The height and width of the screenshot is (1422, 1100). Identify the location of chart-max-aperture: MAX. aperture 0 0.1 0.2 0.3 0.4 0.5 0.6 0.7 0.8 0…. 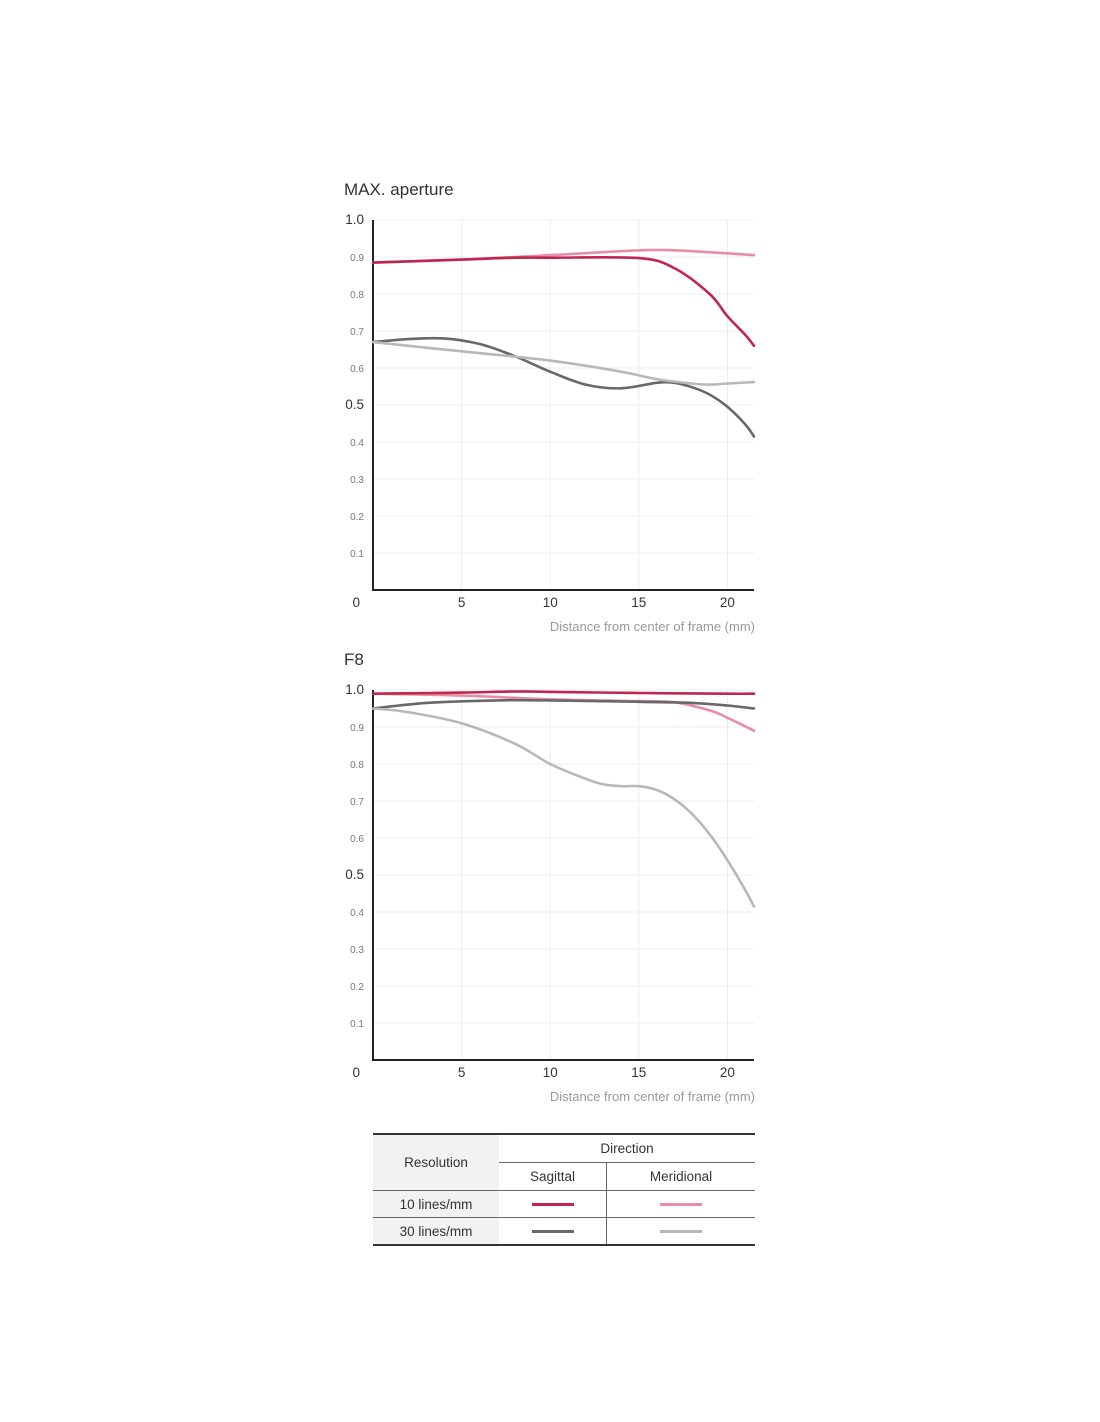
(550, 410).